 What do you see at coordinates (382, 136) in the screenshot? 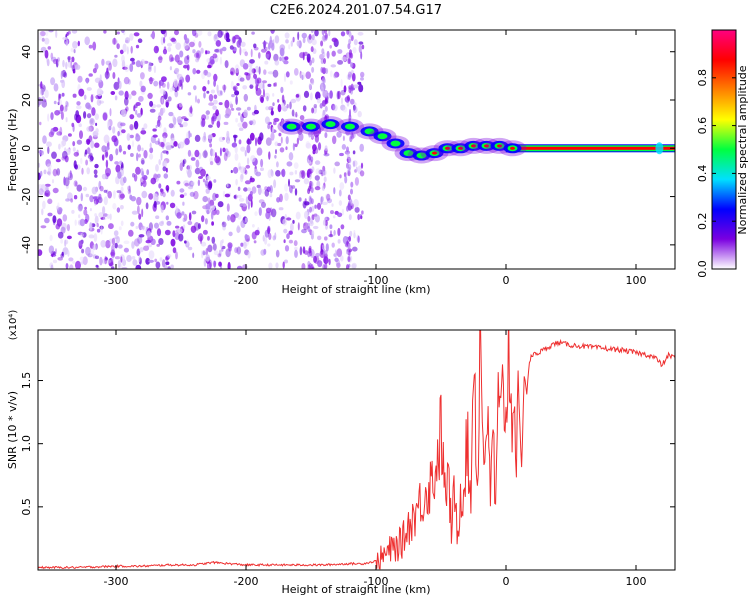
I see `track-core` at bounding box center [382, 136].